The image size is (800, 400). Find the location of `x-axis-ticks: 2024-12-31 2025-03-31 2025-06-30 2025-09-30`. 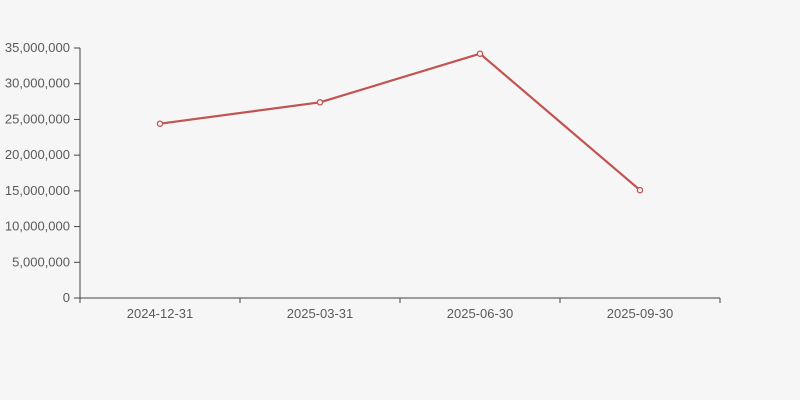

x-axis-ticks: 2024-12-31 2025-03-31 2025-06-30 2025-09-30 is located at coordinates (400, 309).